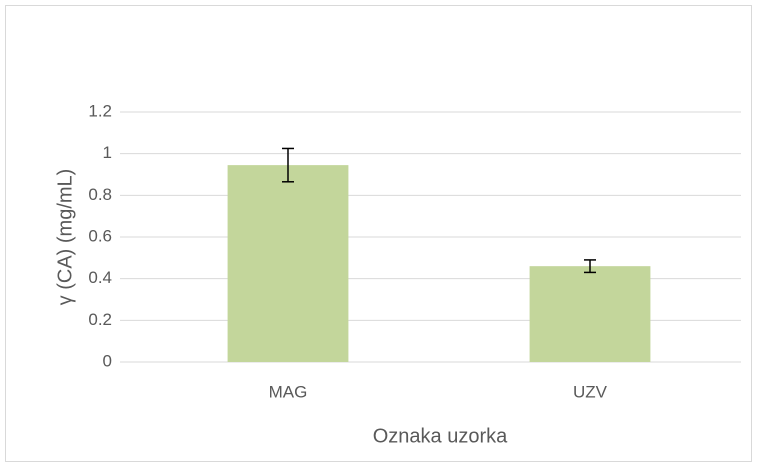 The width and height of the screenshot is (757, 475). Describe the element at coordinates (440, 436) in the screenshot. I see `x-axis-title: Oznaka uzorka` at that location.